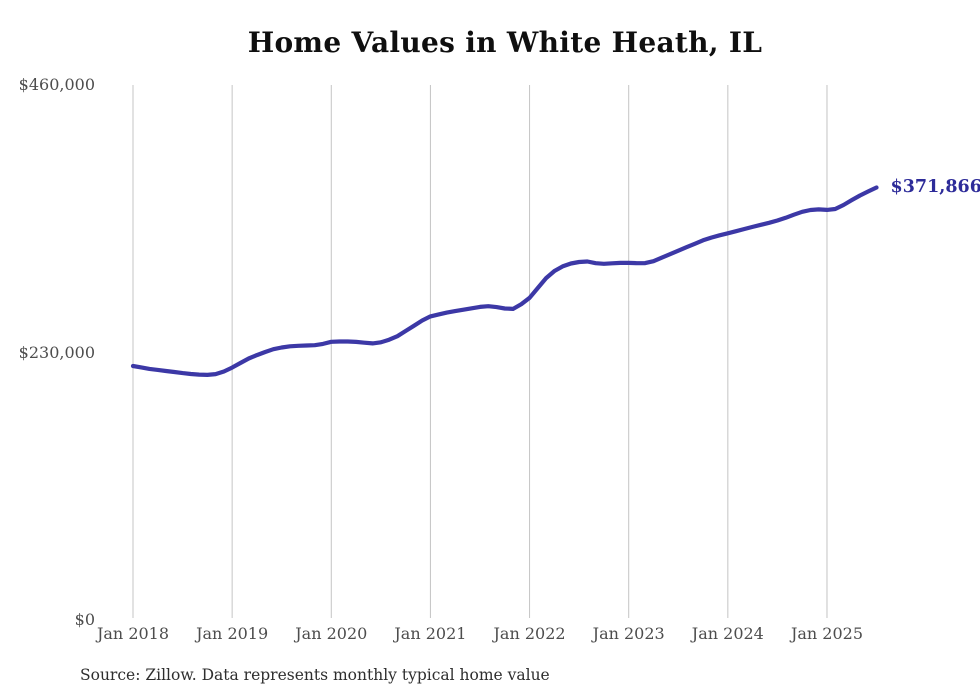 Image resolution: width=980 pixels, height=699 pixels. I want to click on x-tick-label: Jan 2020, so click(331, 633).